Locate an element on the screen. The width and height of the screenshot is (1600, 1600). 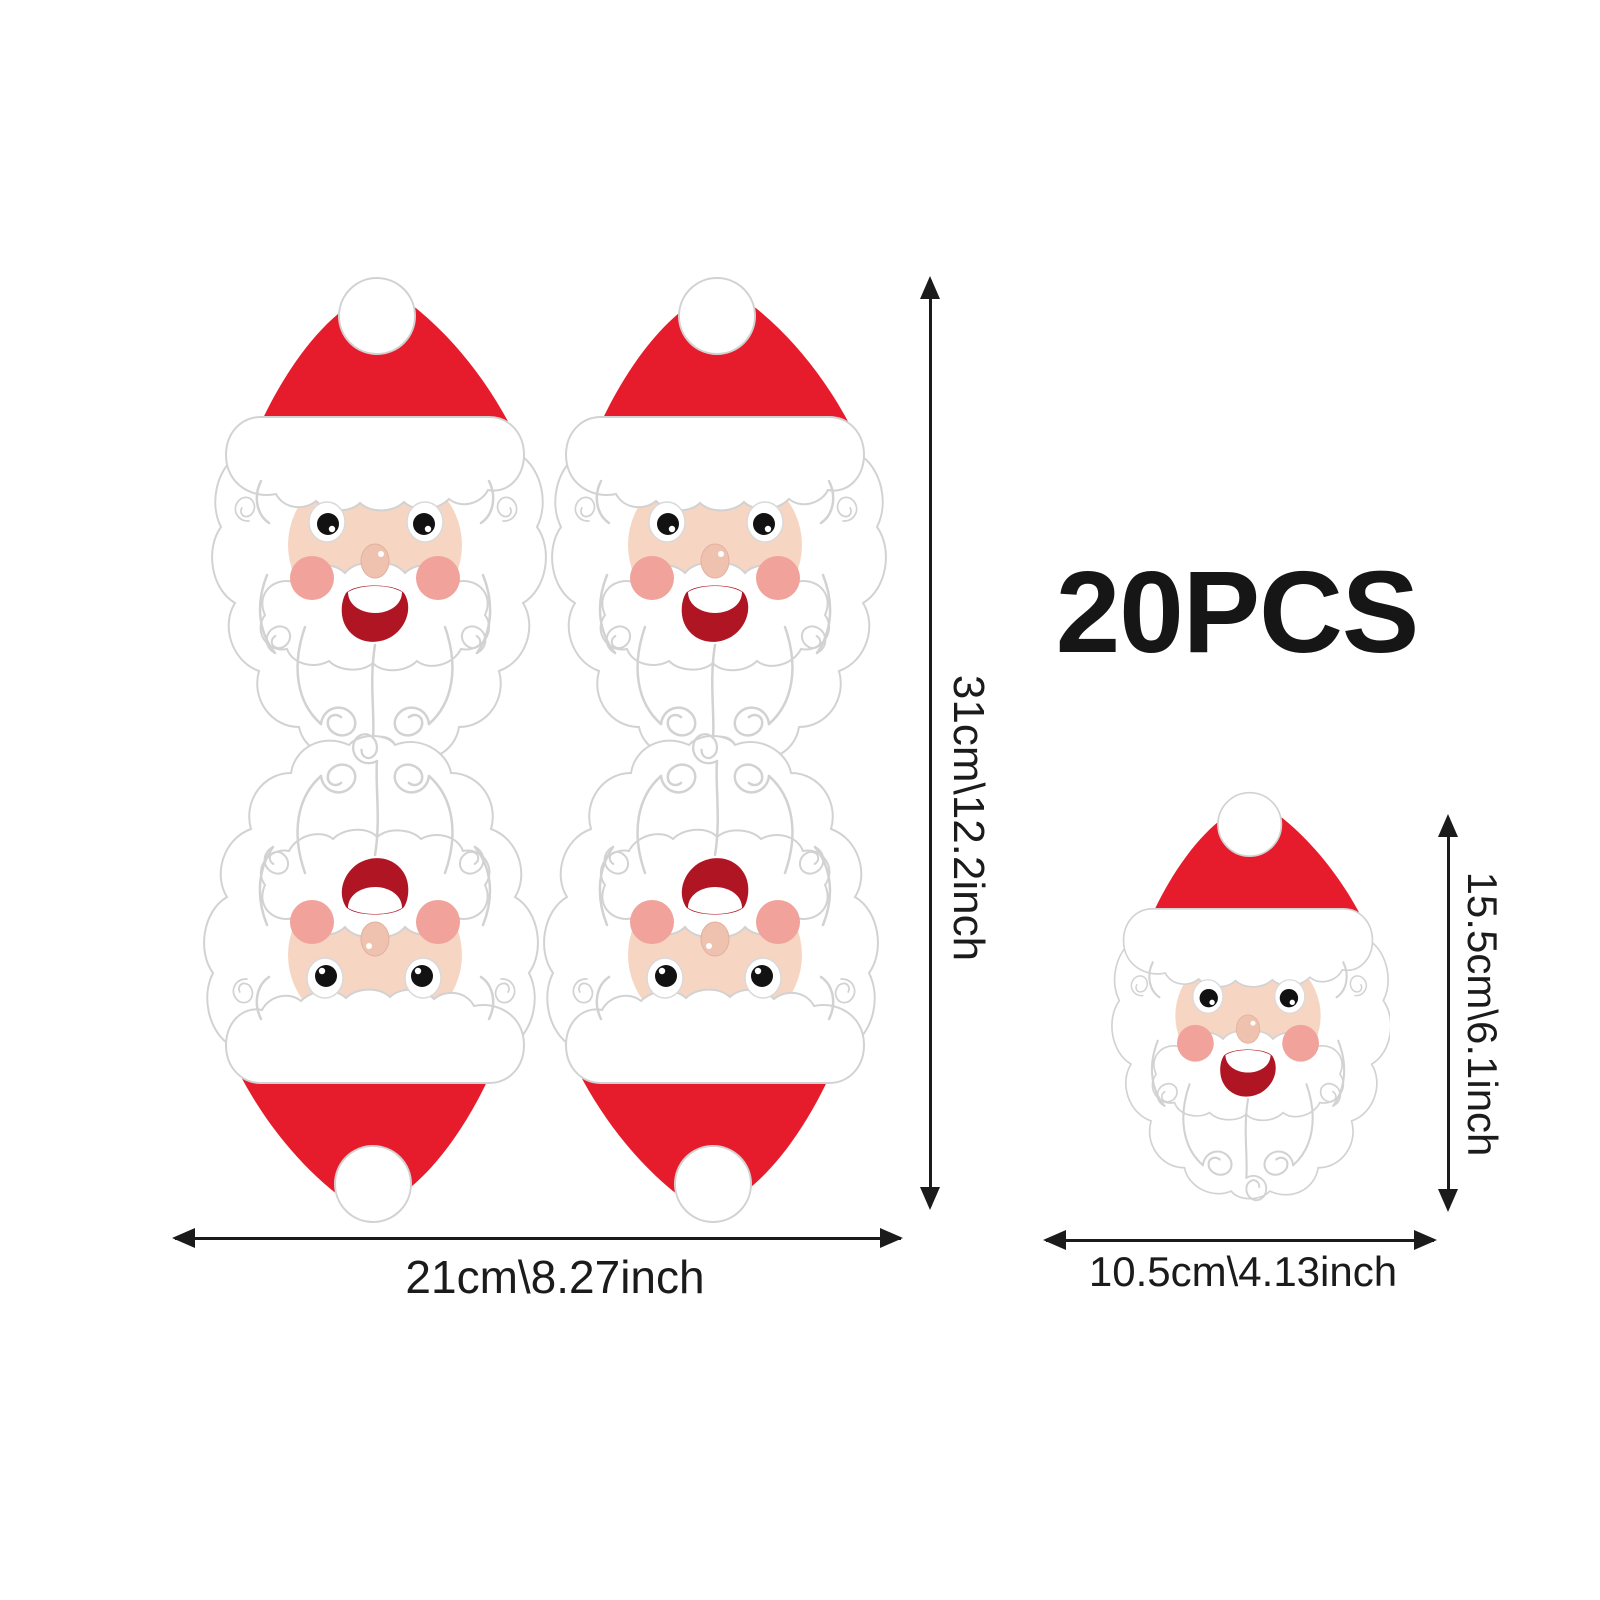
sheet-width-label: 21cm\8.27inch is located at coordinates (555, 1277).